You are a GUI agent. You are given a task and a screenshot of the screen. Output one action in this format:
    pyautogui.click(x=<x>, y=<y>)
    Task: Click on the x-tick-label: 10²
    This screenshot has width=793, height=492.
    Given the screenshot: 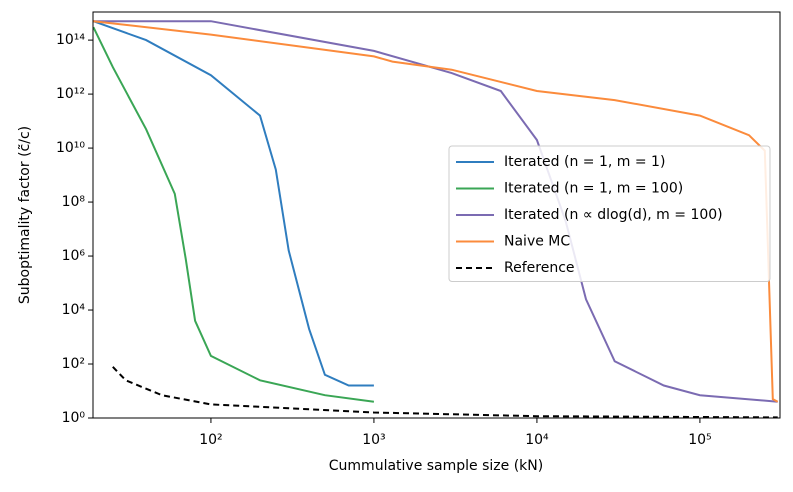 What is the action you would take?
    pyautogui.click(x=210, y=440)
    